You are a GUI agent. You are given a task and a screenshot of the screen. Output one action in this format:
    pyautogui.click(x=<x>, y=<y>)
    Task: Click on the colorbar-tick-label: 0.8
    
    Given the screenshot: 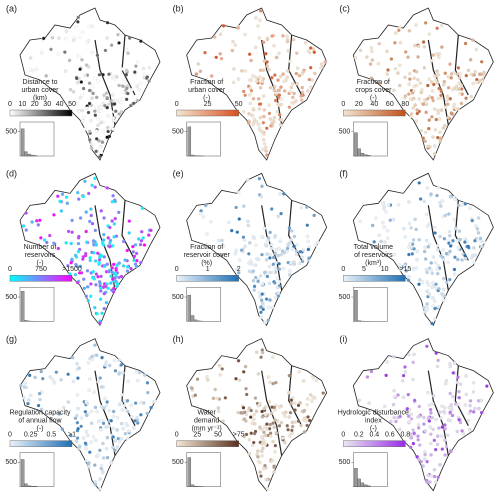 What is the action you would take?
    pyautogui.click(x=405, y=435)
    